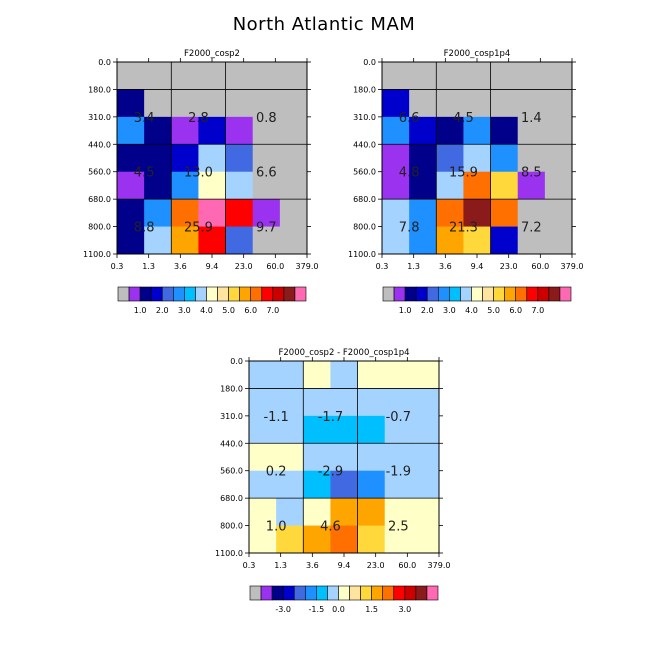 This screenshot has height=648, width=648. I want to click on colorbar: 1.0 2.0 3.0 4.0 5.0 6.0 7.0, so click(212, 300).